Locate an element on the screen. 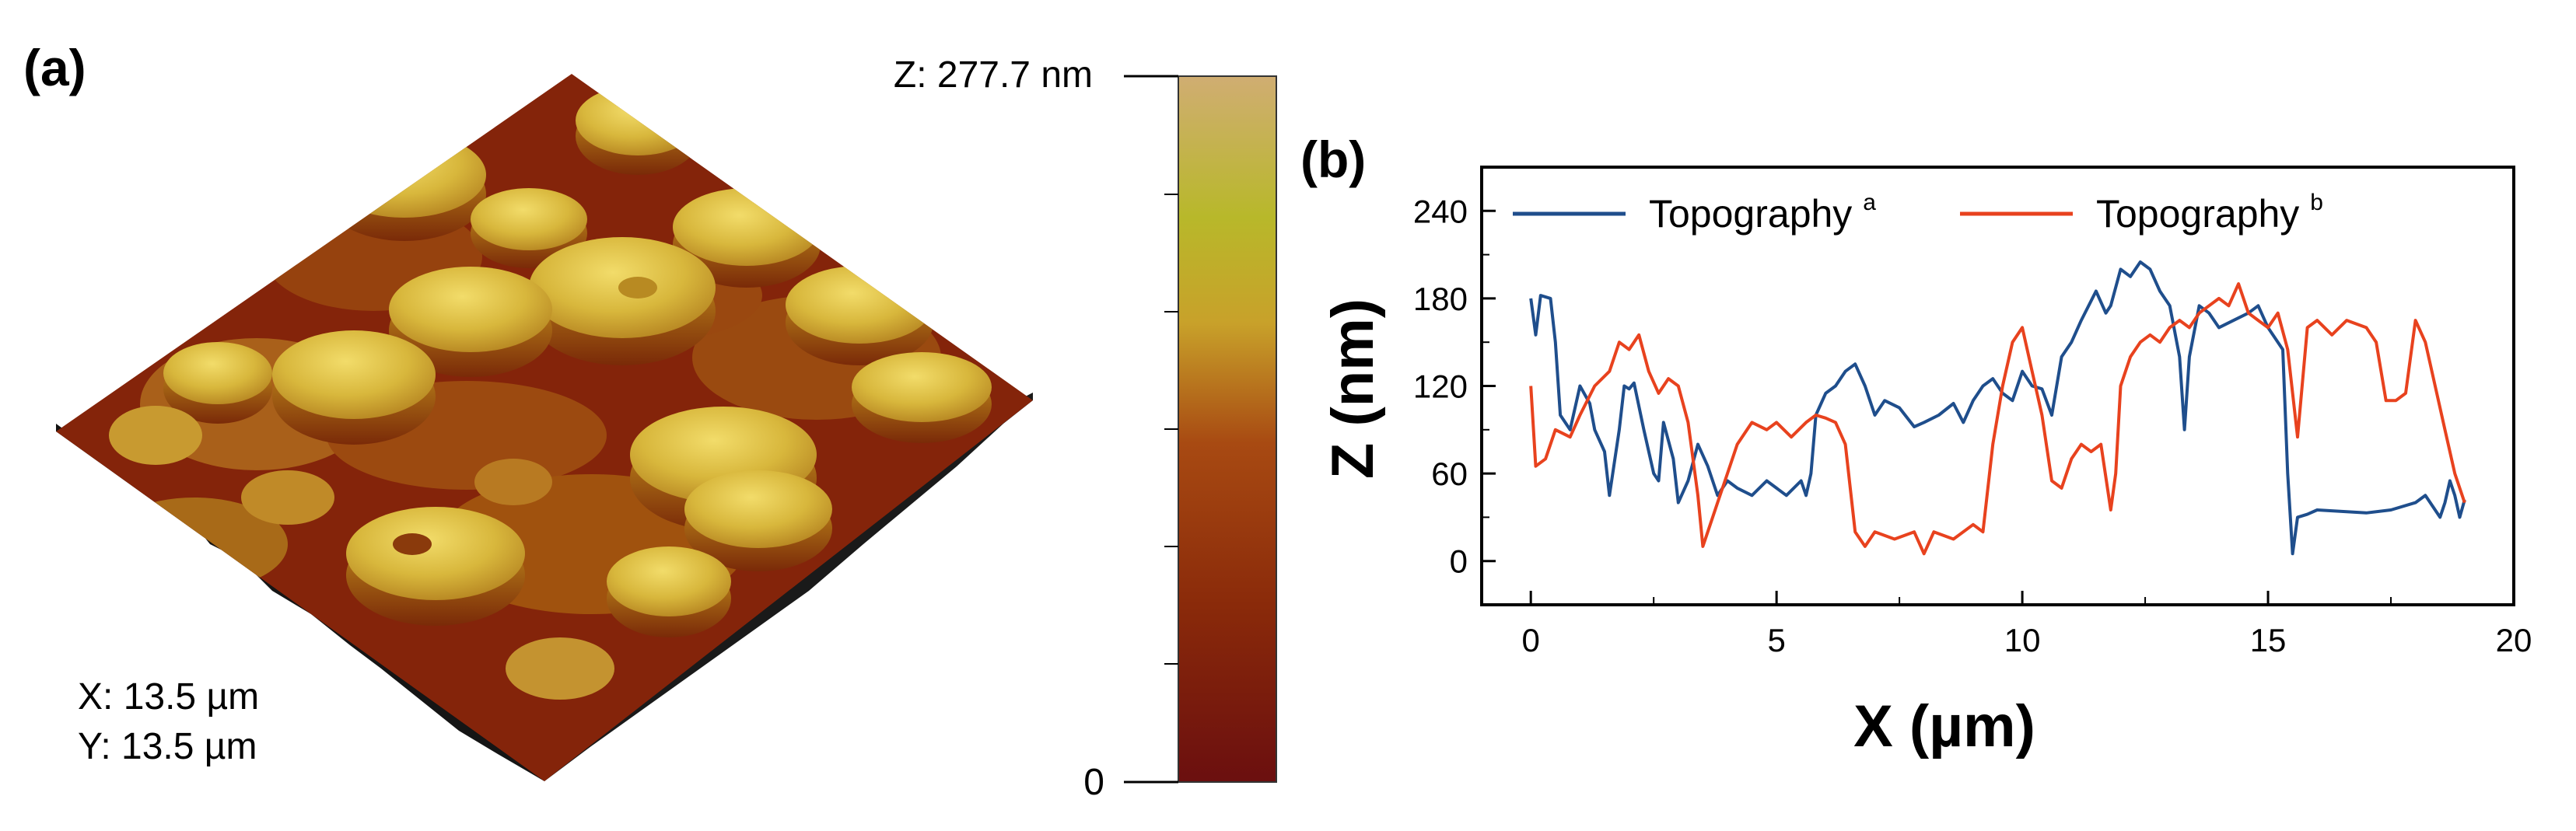 This screenshot has height=831, width=2576. y-size-label: Y: 13.5 µm is located at coordinates (167, 746).